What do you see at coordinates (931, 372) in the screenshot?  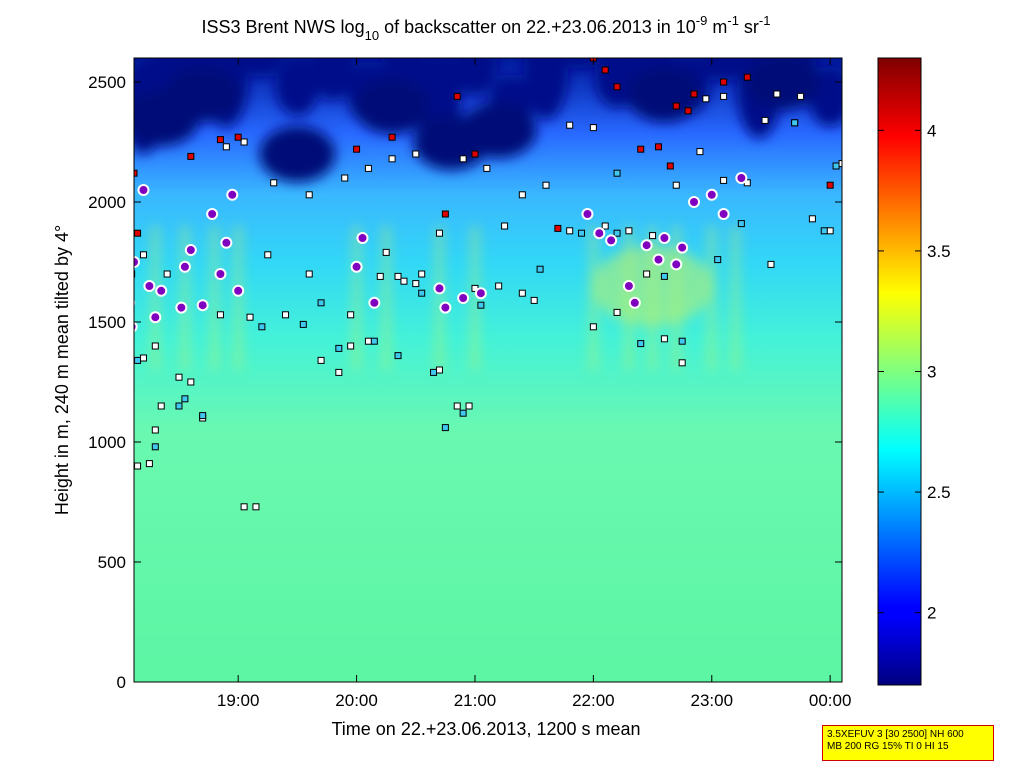 I see `colorbar-tick-label: 3` at bounding box center [931, 372].